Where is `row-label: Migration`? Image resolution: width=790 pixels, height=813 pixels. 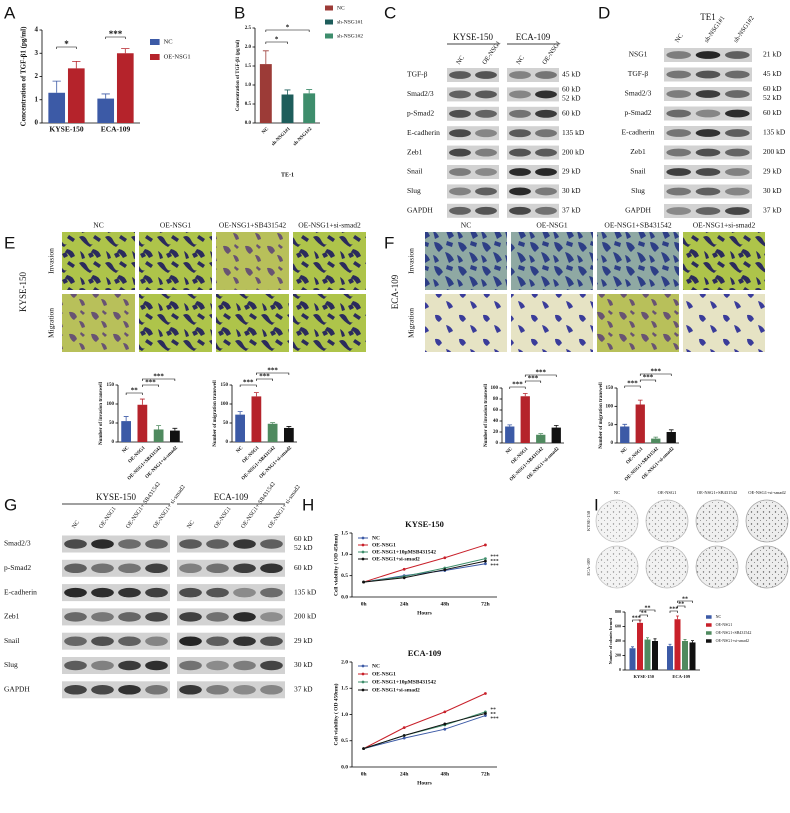
row-label: Migration is located at coordinates (411, 323).